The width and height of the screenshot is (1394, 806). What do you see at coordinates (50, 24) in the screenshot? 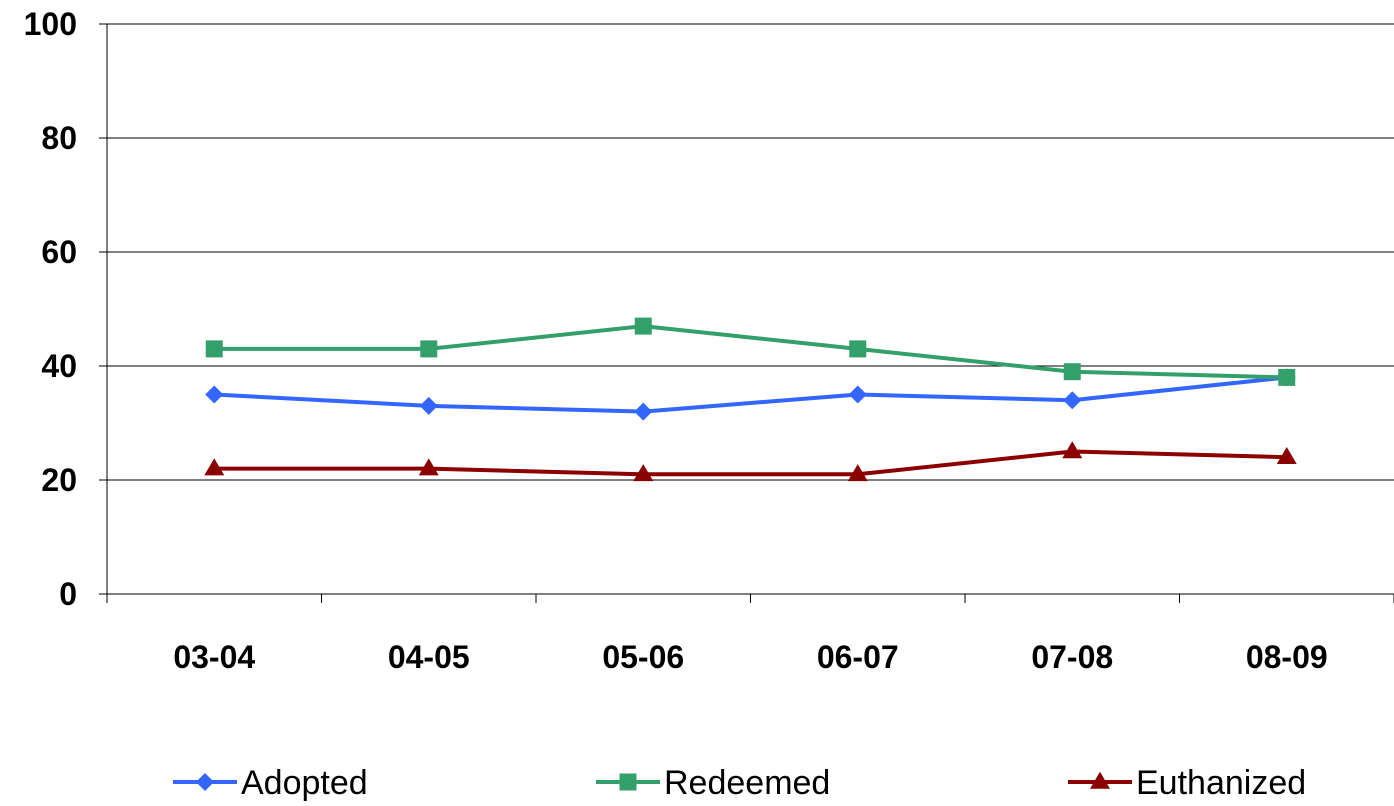
I see `y-tick-label: 100` at bounding box center [50, 24].